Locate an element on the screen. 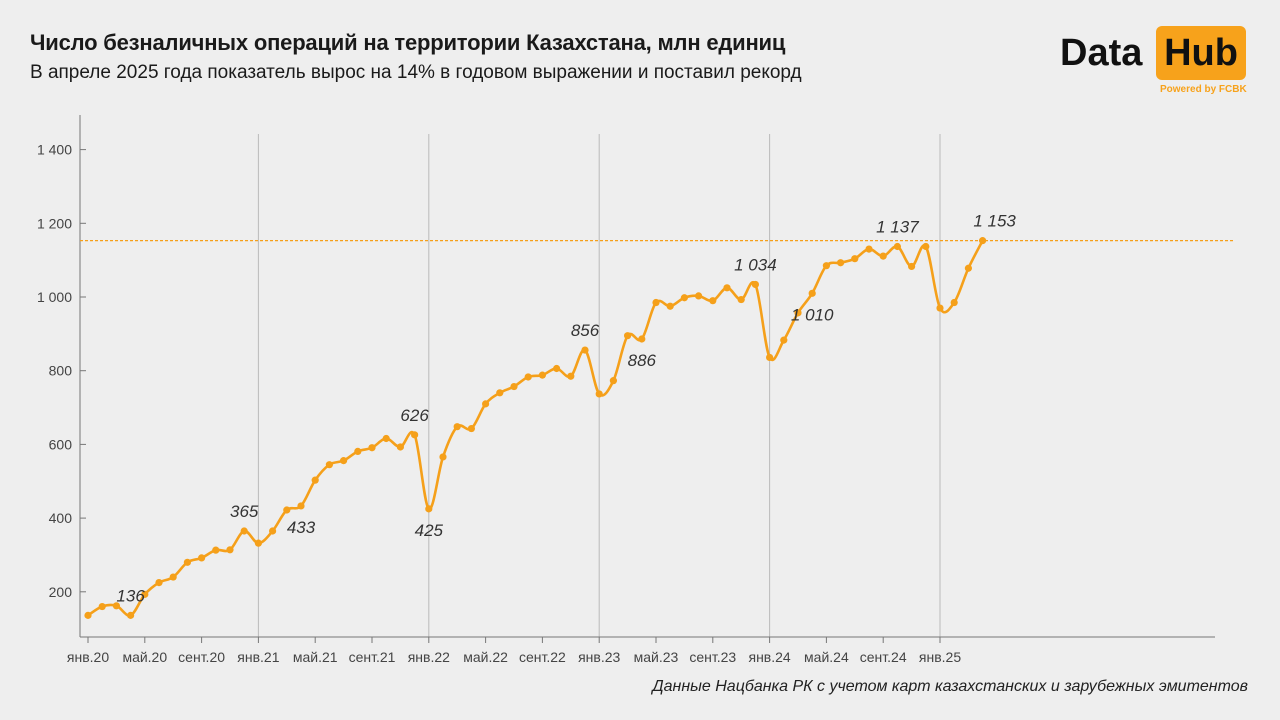  logo-tagline: Powered by FCBK is located at coordinates (1203, 89).